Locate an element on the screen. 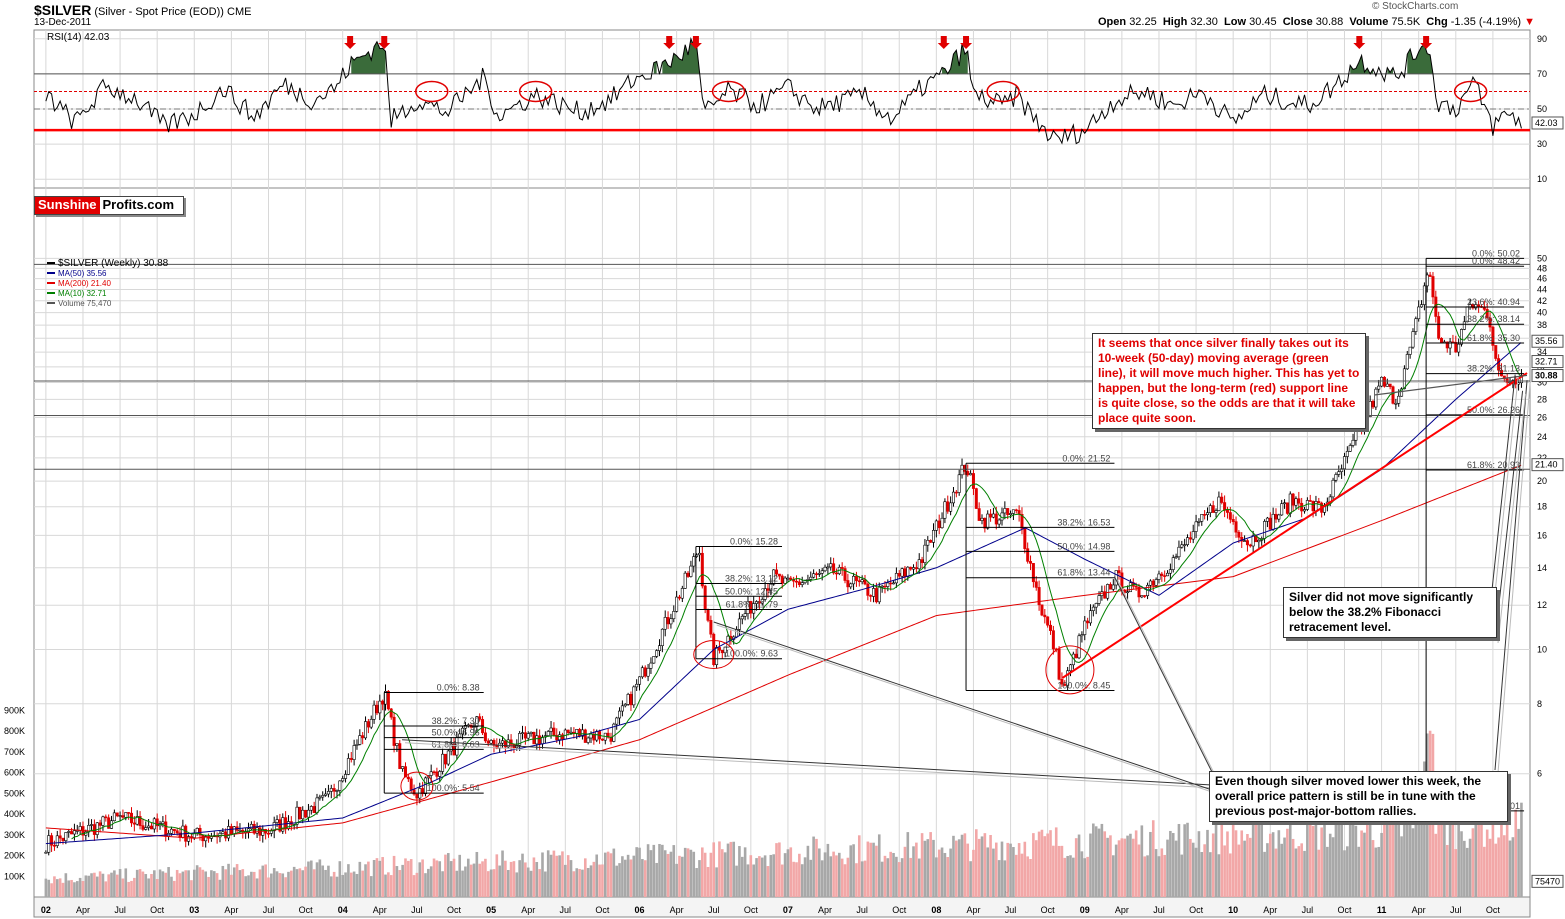 The image size is (1565, 919). gray-trendline is located at coordinates (1451, 385).